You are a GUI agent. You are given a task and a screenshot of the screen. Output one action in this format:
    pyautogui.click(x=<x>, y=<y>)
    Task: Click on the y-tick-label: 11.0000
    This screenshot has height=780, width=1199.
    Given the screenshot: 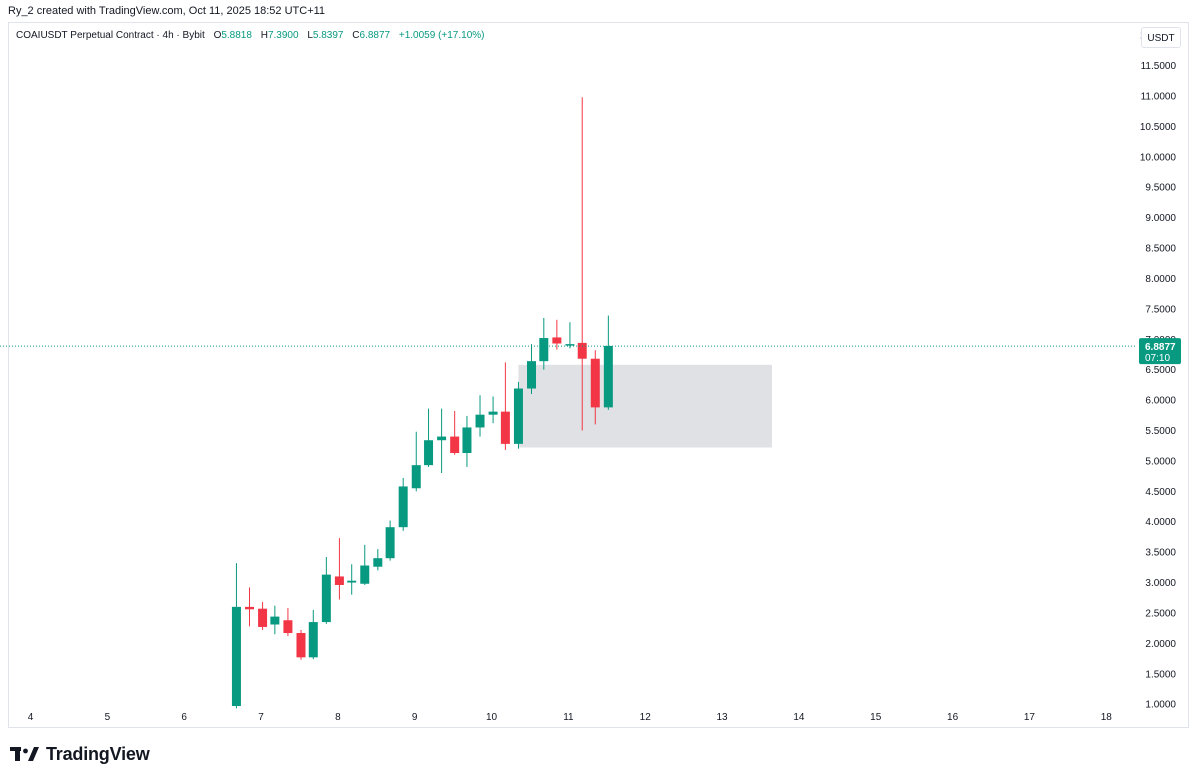 What is the action you would take?
    pyautogui.click(x=1159, y=96)
    